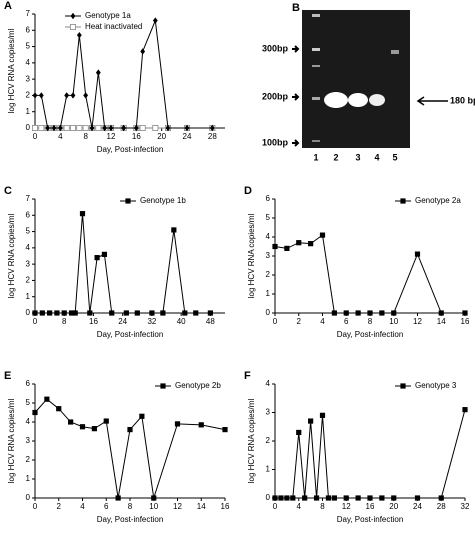 This screenshot has height=547, width=475. What do you see at coordinates (275, 96) in the screenshot?
I see `marker-label: 200bp` at bounding box center [275, 96].